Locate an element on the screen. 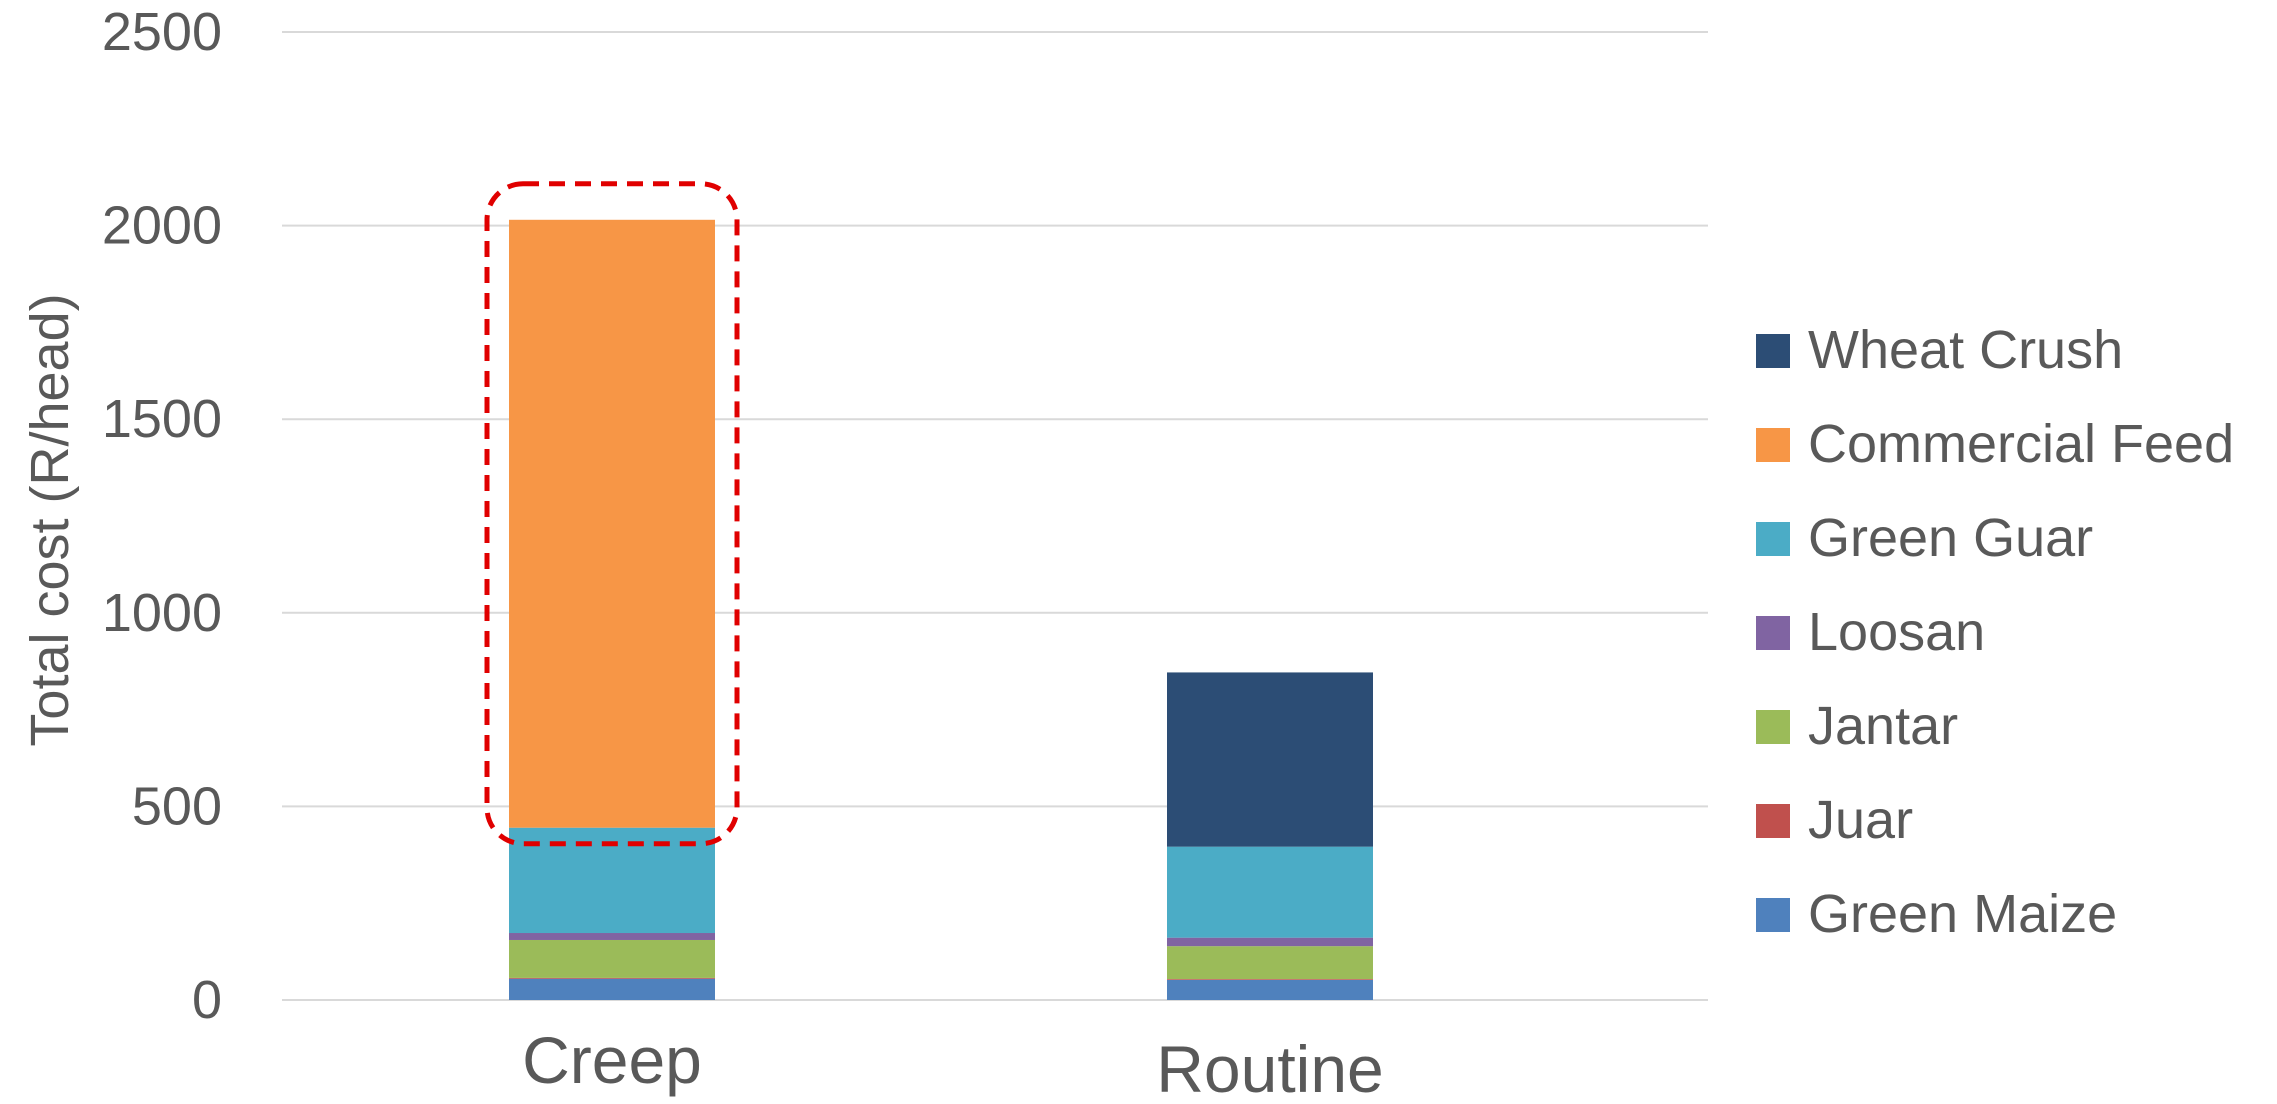 The width and height of the screenshot is (2277, 1104). y-tick-label: 1500 is located at coordinates (162, 419).